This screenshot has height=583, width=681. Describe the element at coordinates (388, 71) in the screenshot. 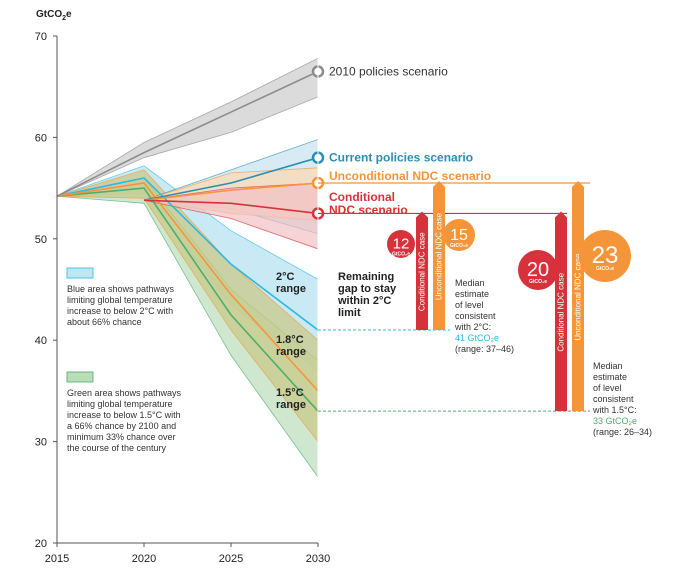

I see `label-2010-policies: 2010 policies scenario` at that location.